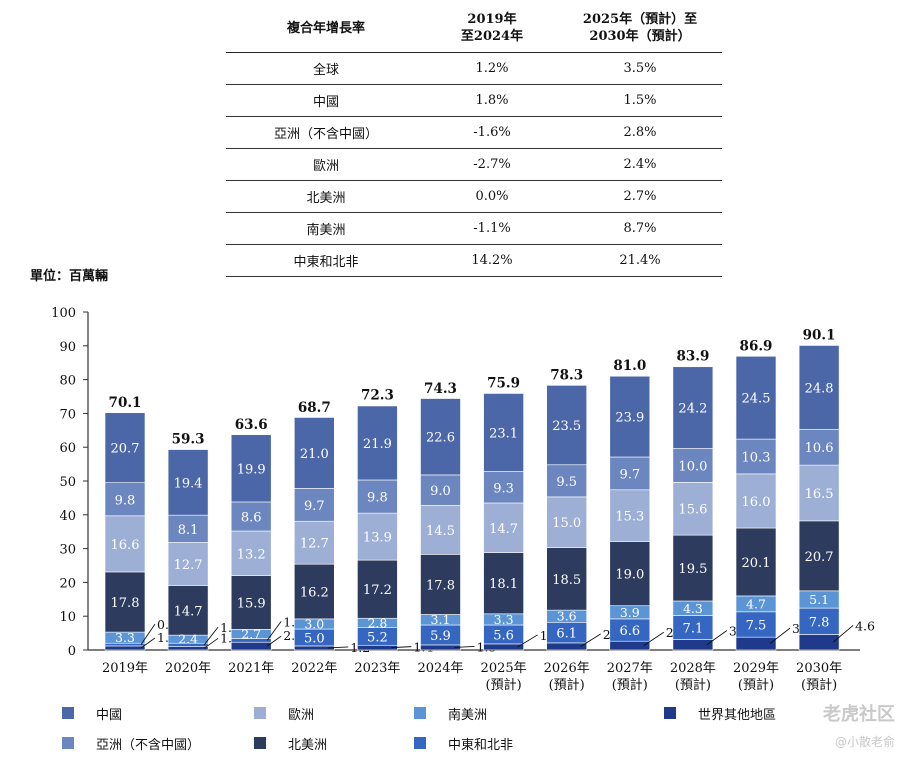  What do you see at coordinates (864, 742) in the screenshot?
I see `watermark-handle: @小散老俞` at bounding box center [864, 742].